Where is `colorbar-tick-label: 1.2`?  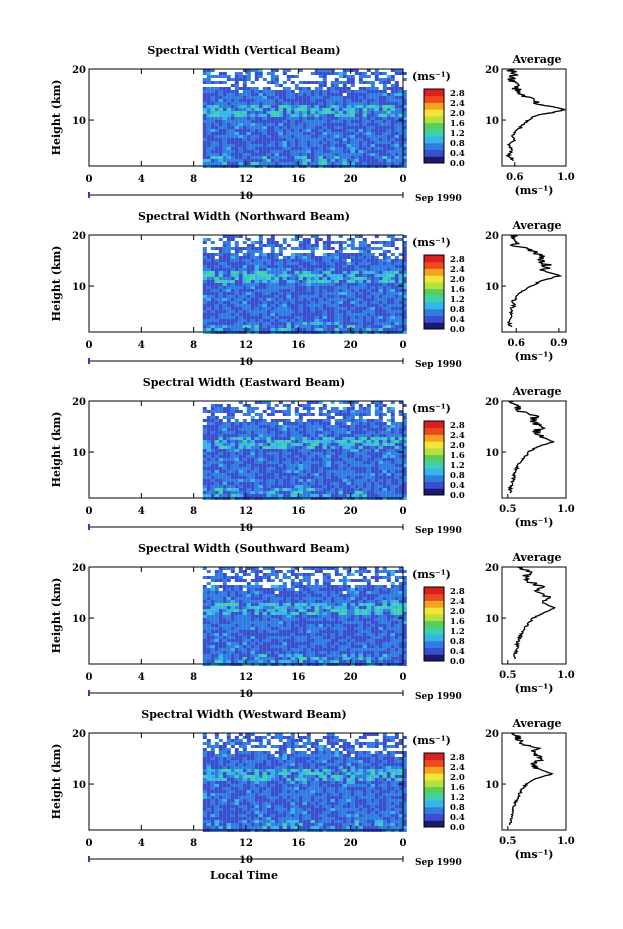
colorbar-tick-label: 1.2 is located at coordinates (457, 134).